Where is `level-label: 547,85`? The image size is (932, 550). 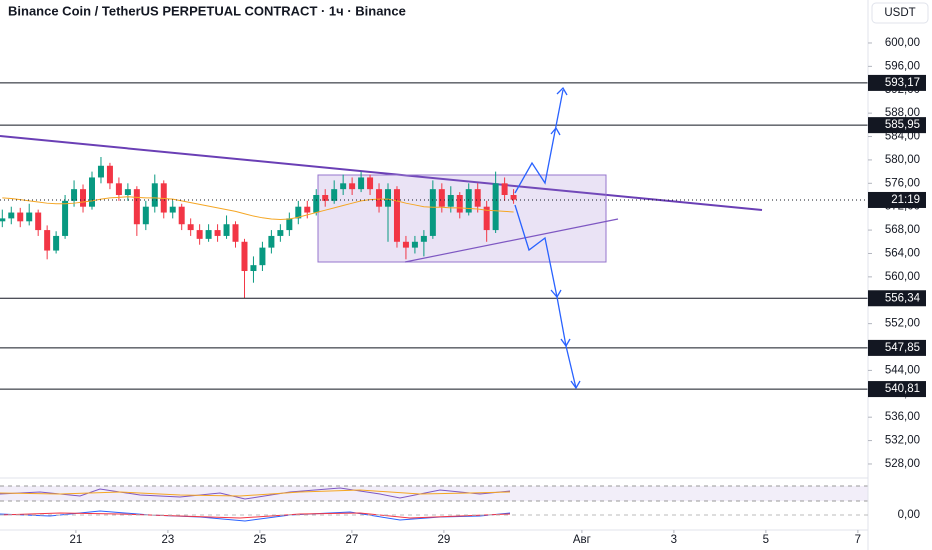 level-label: 547,85 is located at coordinates (902, 348).